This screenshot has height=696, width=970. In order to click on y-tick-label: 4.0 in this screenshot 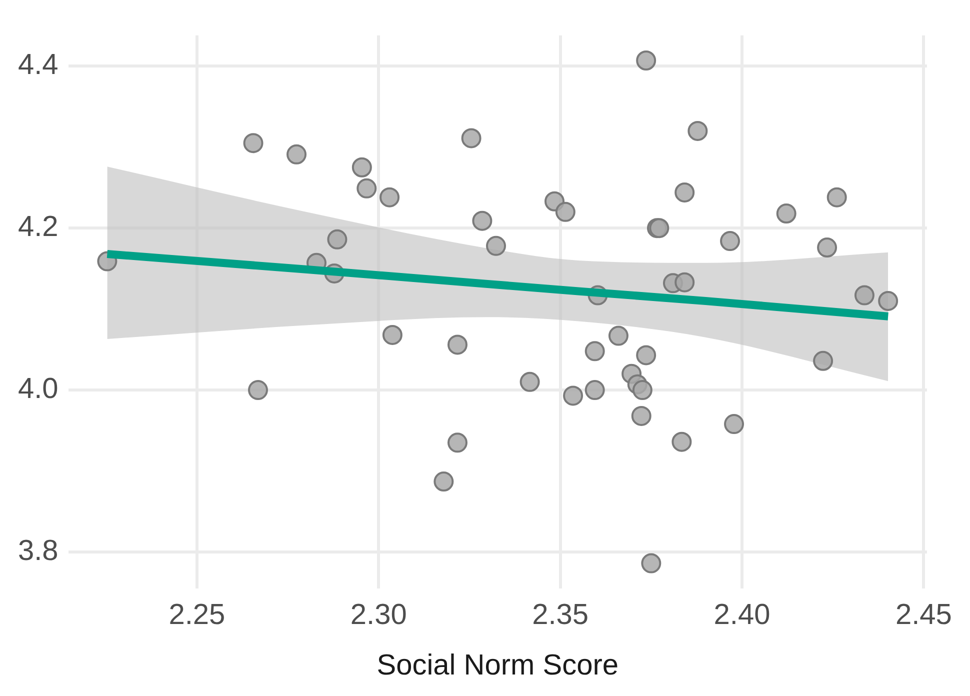, I will do `click(38, 389)`.